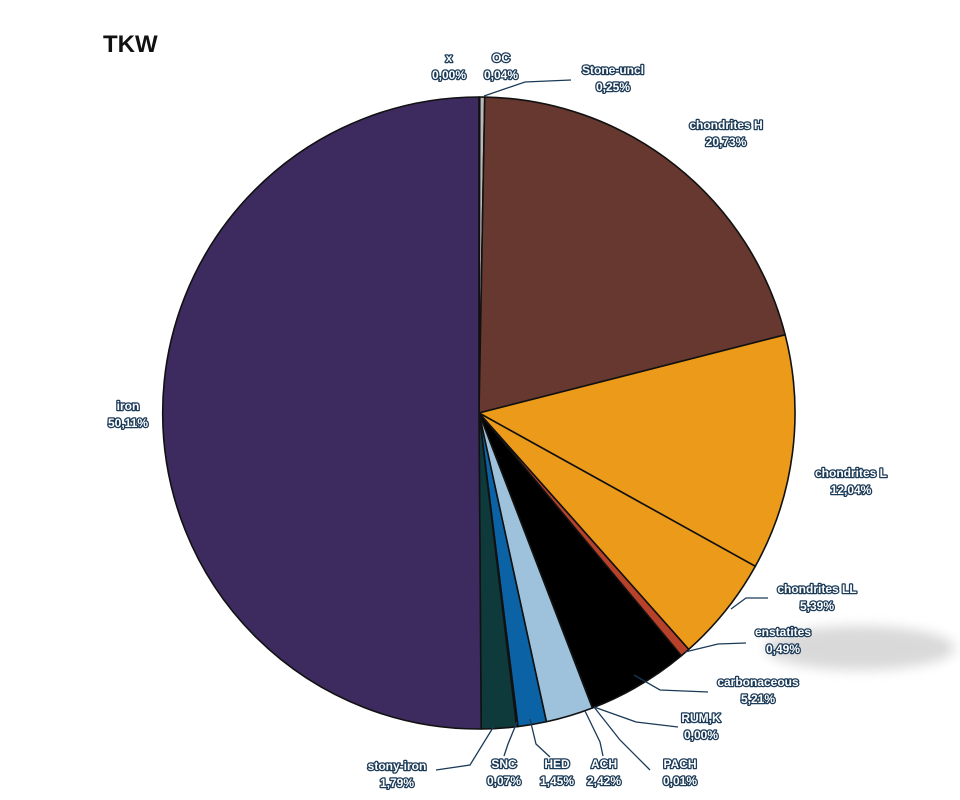  I want to click on slice-name-pach: PACH, so click(679, 764).